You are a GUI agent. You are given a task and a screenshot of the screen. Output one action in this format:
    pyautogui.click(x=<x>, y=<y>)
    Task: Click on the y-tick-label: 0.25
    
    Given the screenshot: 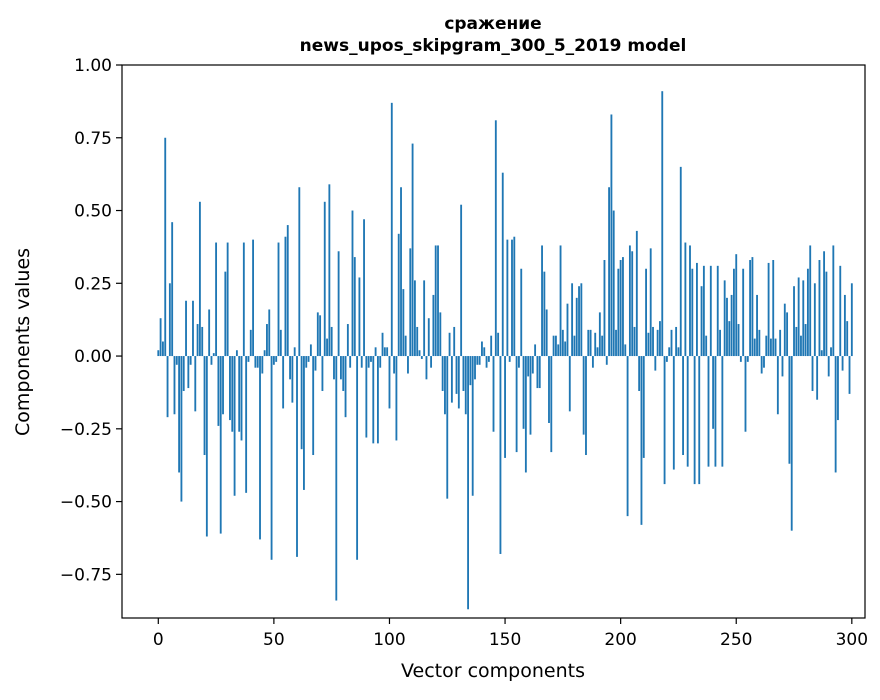 What is the action you would take?
    pyautogui.click(x=93, y=284)
    